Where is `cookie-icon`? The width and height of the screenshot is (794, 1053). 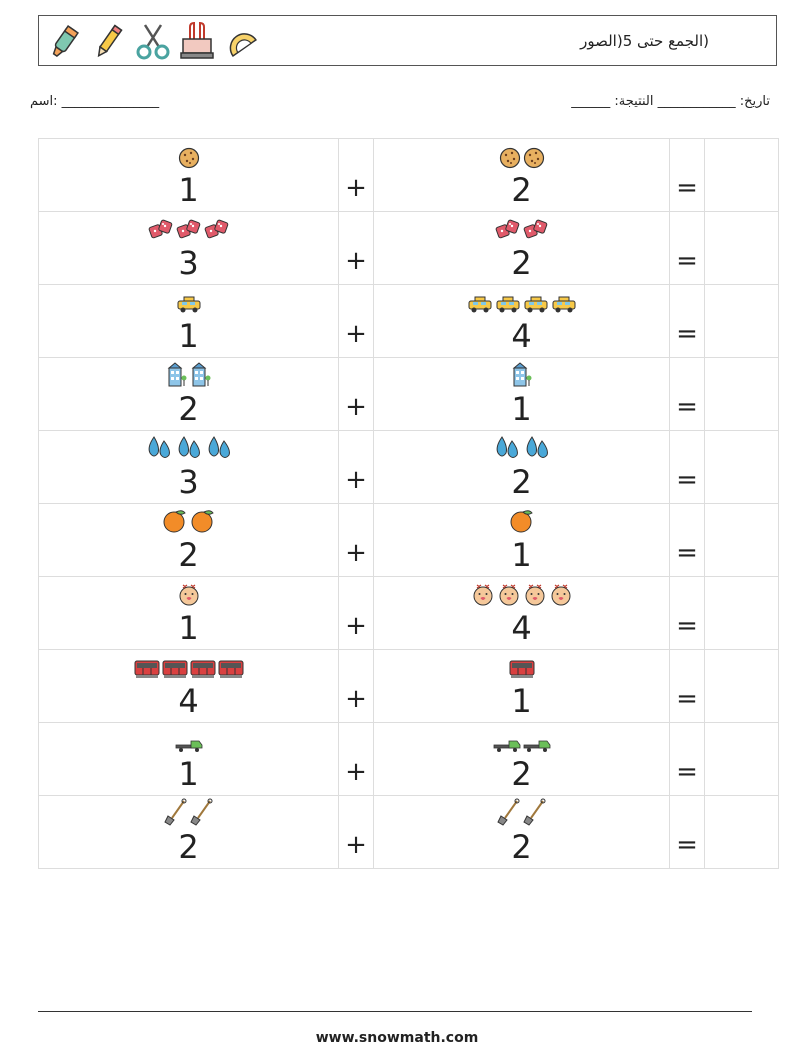 cookie-icon is located at coordinates (510, 160).